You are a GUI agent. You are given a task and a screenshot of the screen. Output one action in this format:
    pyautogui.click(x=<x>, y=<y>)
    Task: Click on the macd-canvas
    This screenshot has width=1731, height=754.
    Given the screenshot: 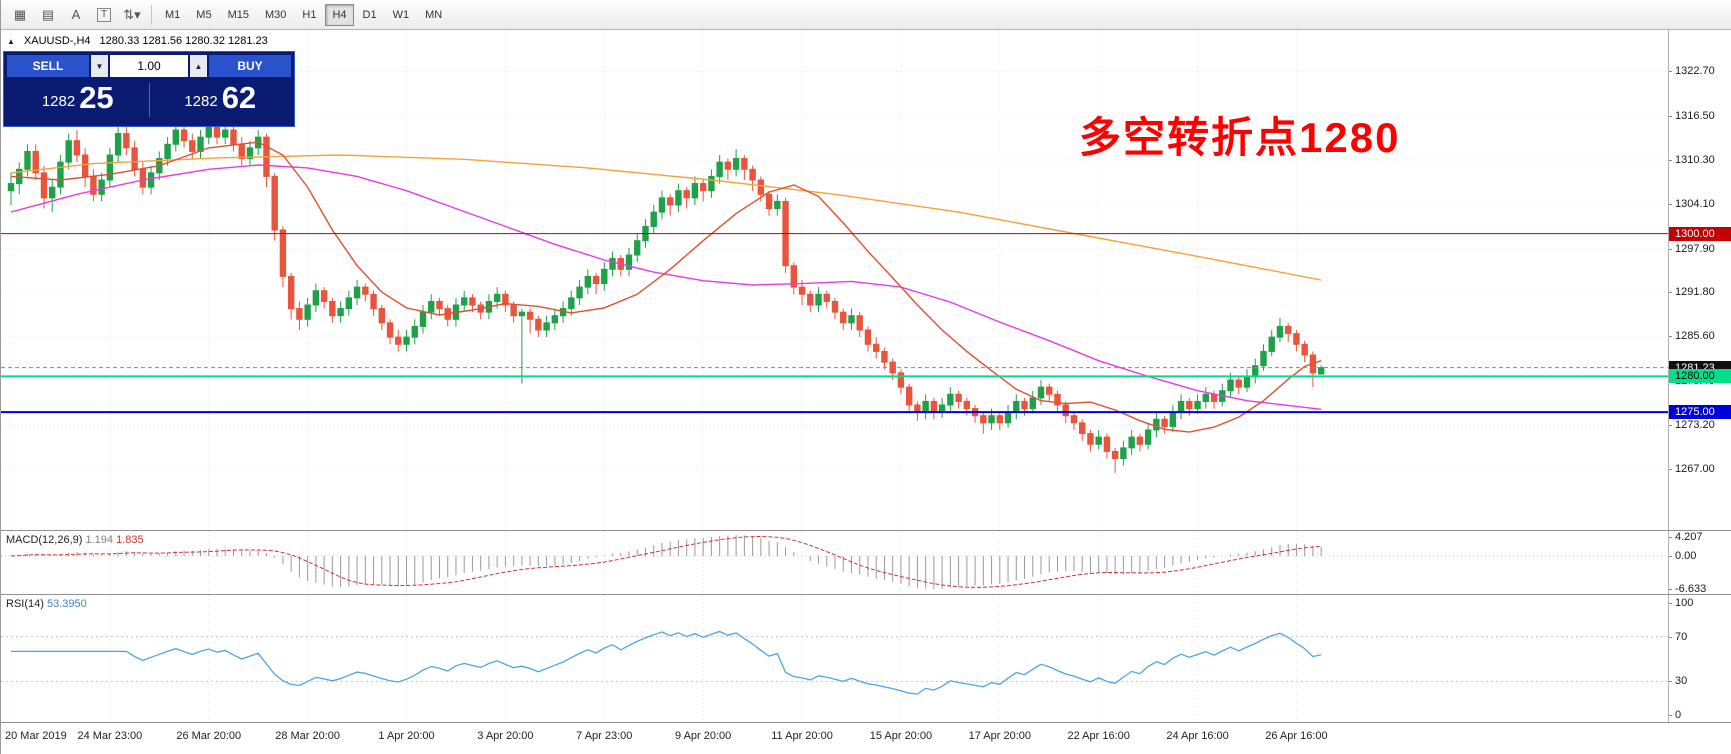 What is the action you would take?
    pyautogui.click(x=835, y=563)
    